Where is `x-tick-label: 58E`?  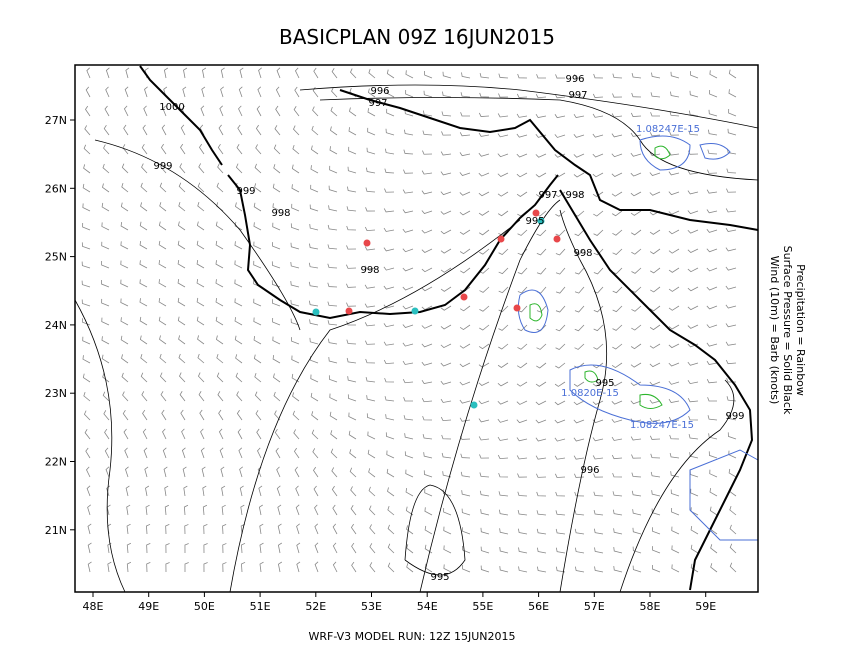 x-tick-label: 58E is located at coordinates (650, 606).